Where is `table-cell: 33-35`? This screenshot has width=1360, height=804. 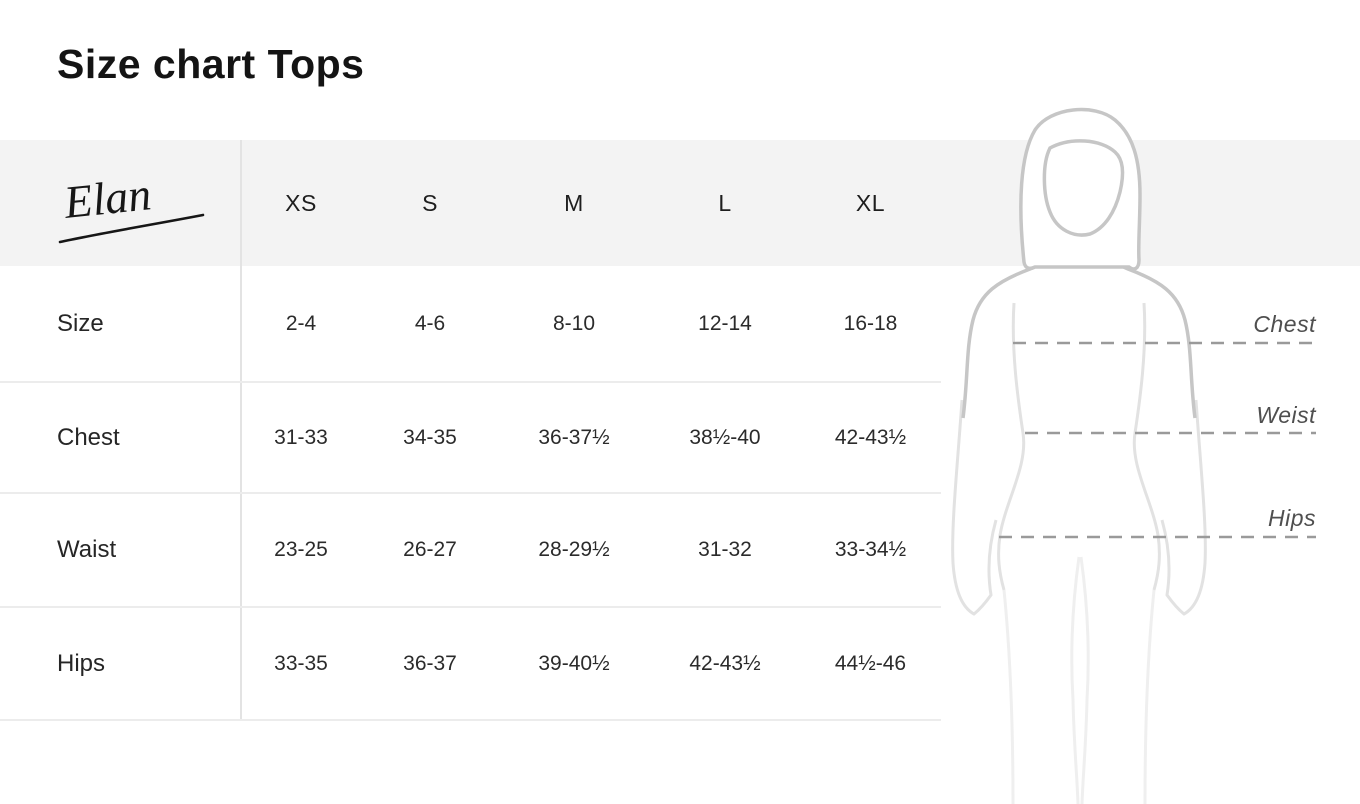 table-cell: 33-35 is located at coordinates (301, 663).